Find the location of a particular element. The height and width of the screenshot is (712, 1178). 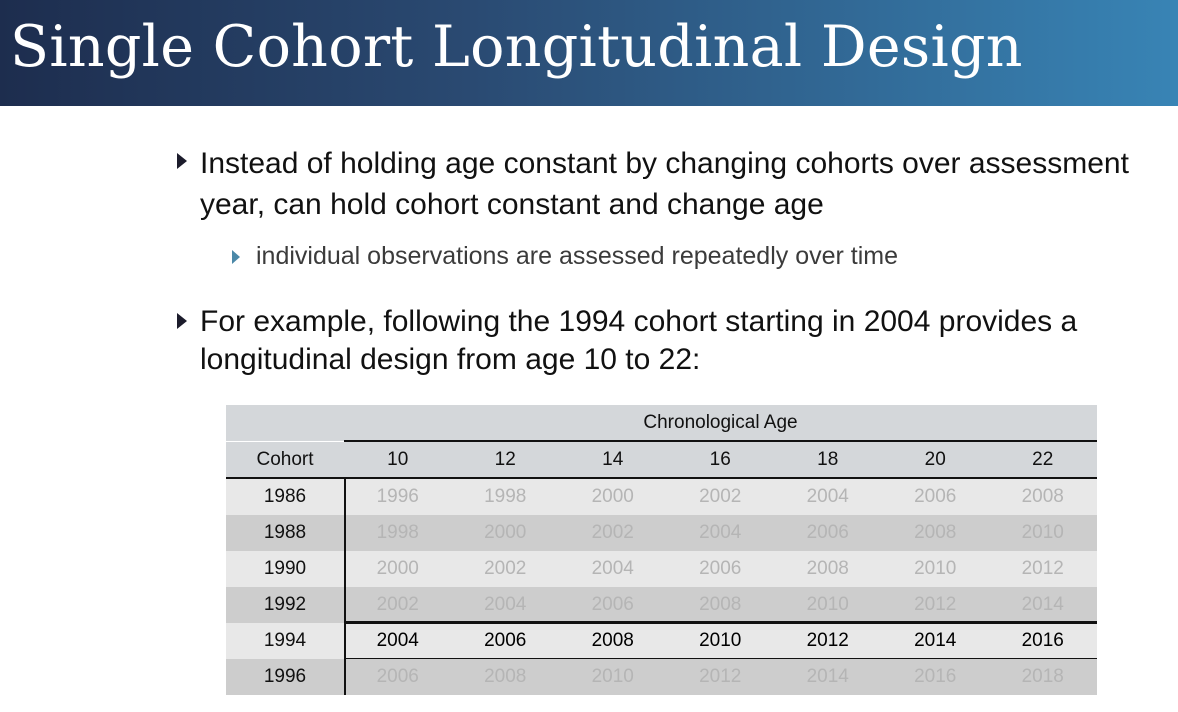

sub-bullet-arrow-icon is located at coordinates (236, 257).